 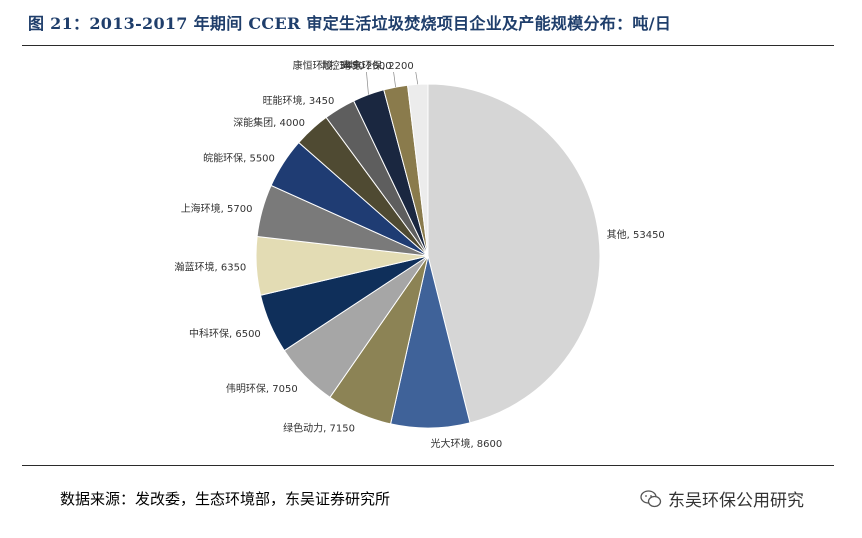 I want to click on top-rule, so click(x=428, y=45).